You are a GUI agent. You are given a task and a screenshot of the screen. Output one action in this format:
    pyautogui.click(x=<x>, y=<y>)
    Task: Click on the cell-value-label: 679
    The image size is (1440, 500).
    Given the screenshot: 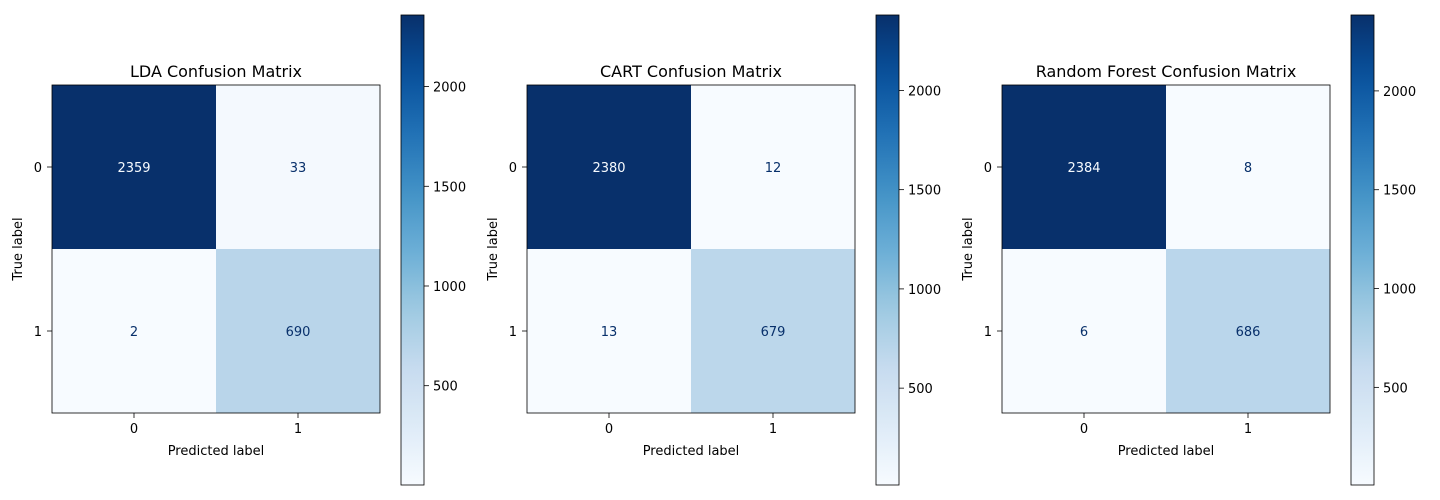 What is the action you would take?
    pyautogui.click(x=773, y=332)
    